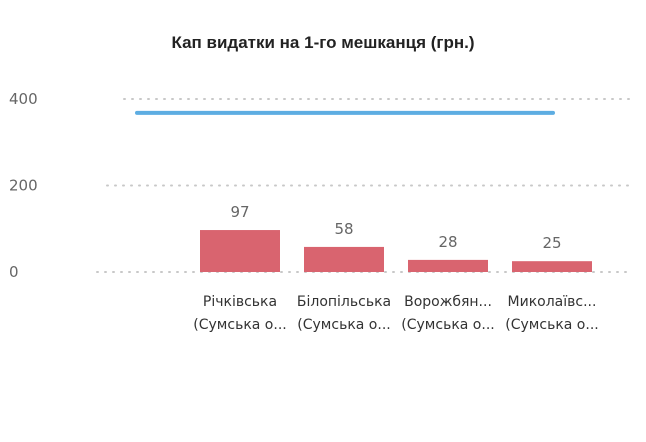 The image size is (646, 442). I want to click on data-label: 28, so click(447, 242).